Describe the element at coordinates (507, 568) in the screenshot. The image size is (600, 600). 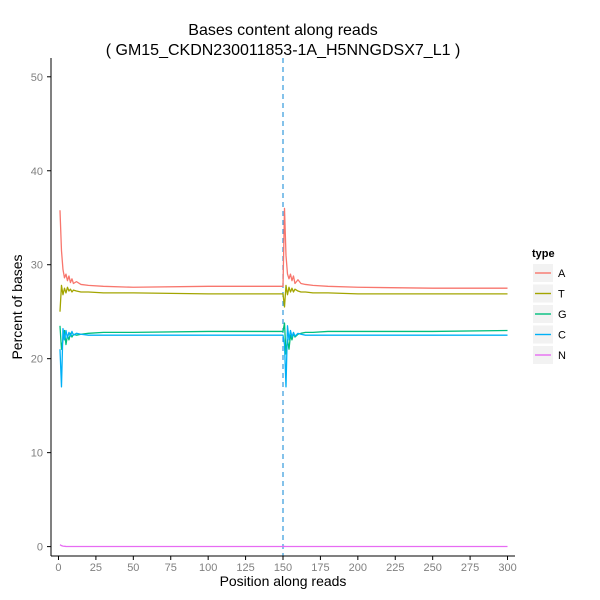
I see `x-tick-label: 300` at that location.